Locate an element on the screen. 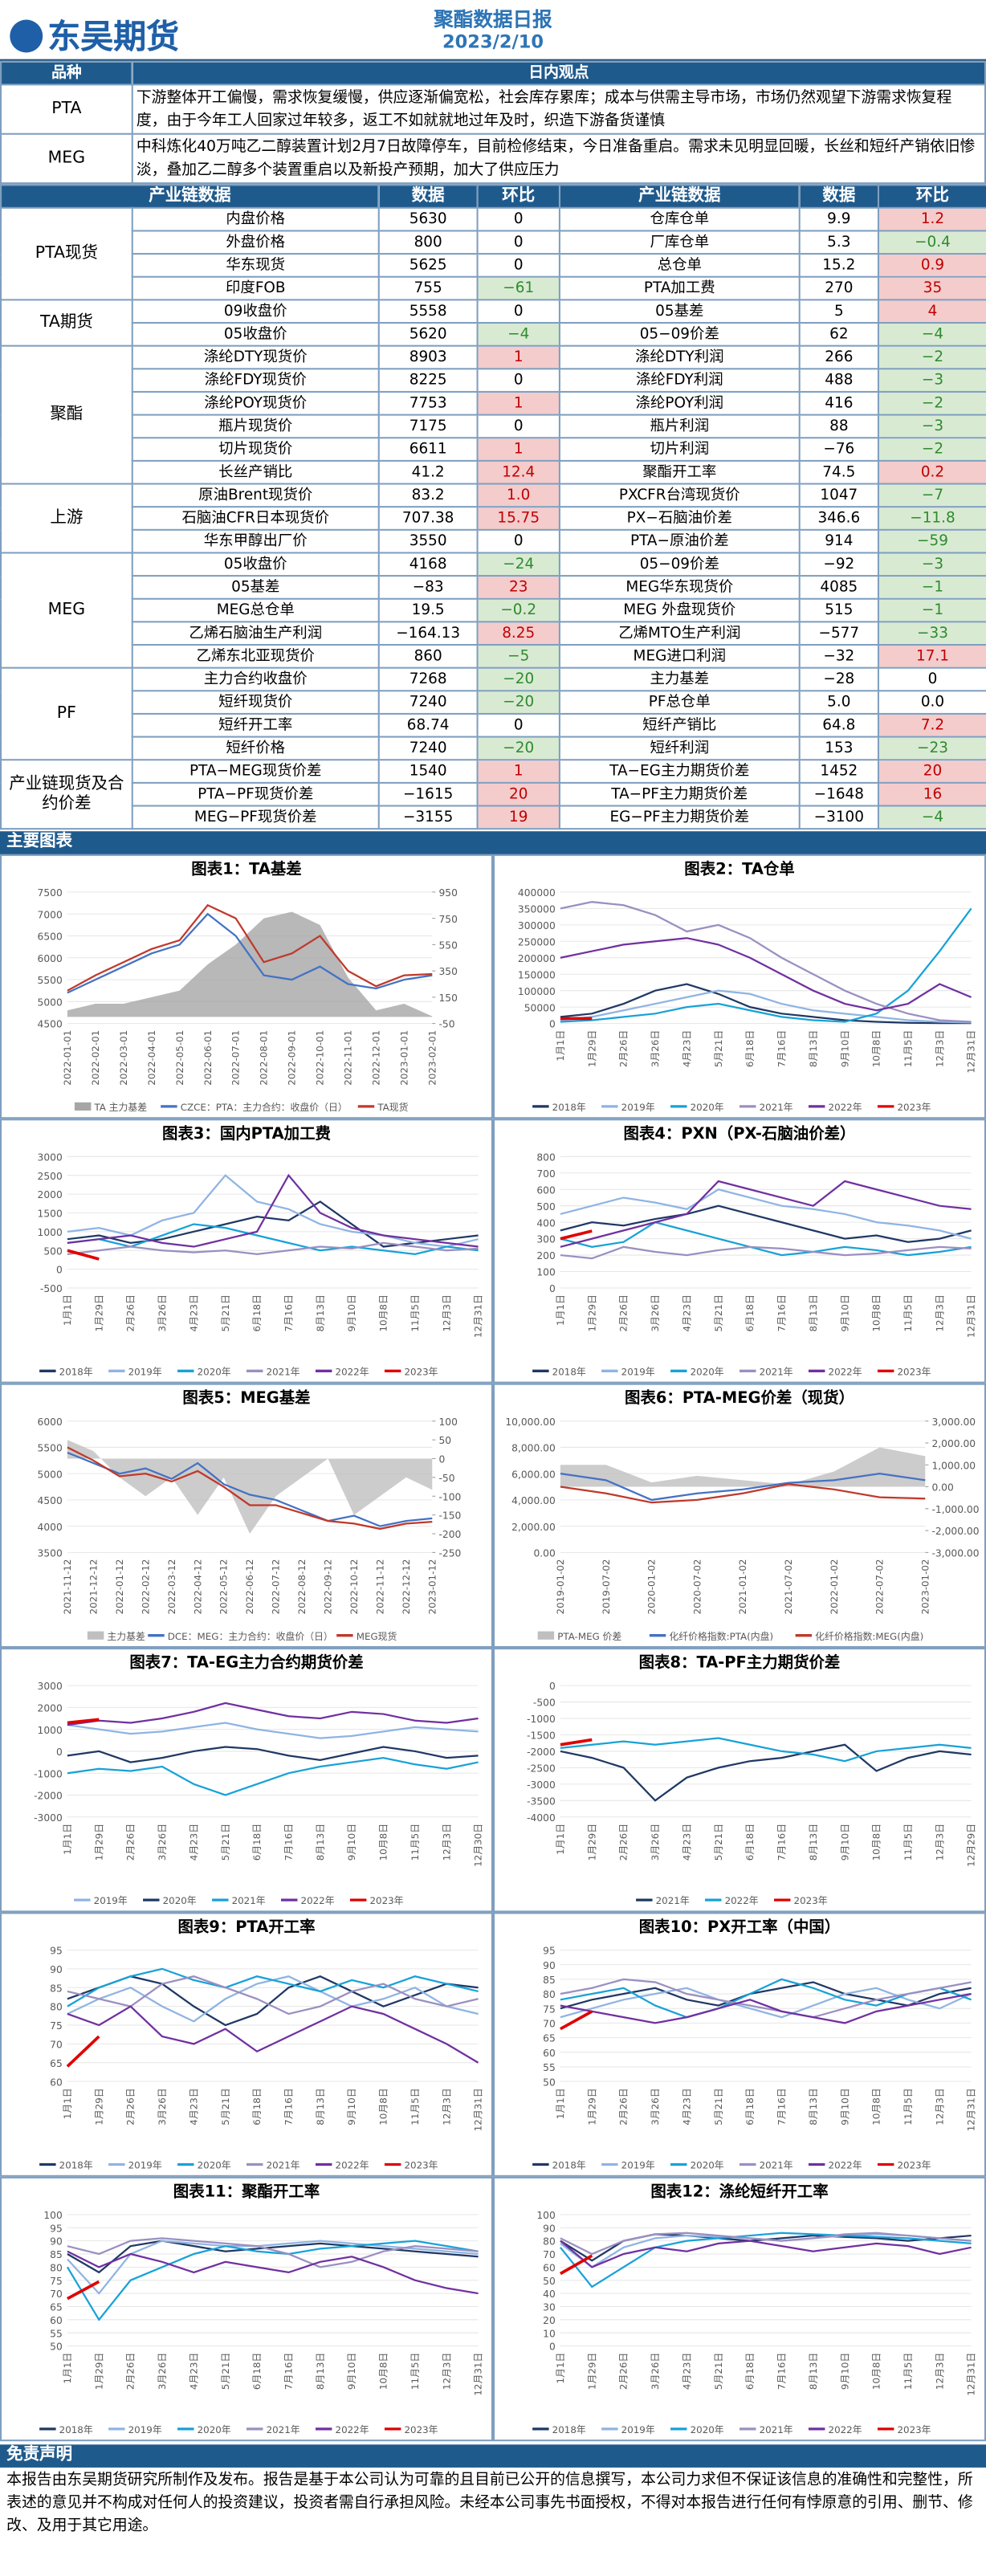 The width and height of the screenshot is (986, 2576). legend-label: 2019年 is located at coordinates (638, 2429).